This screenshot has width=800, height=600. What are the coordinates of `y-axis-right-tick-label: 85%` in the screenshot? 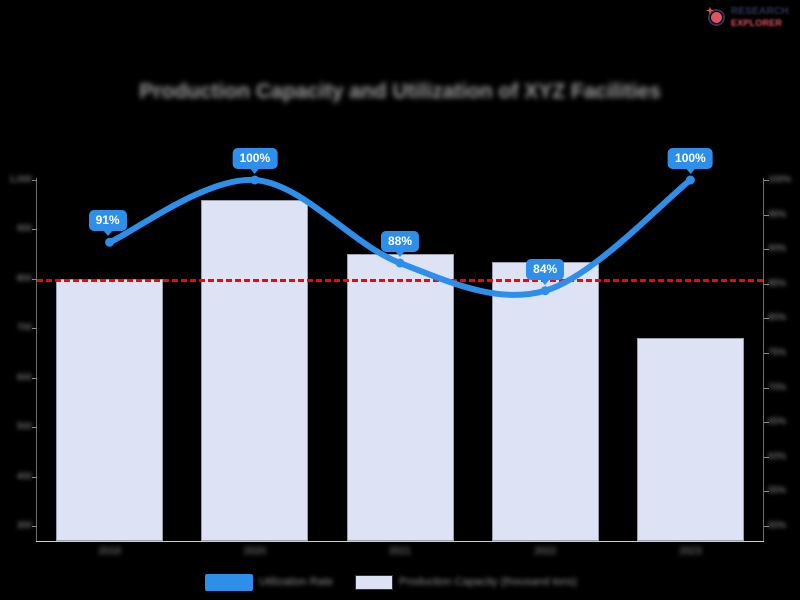 It's located at (777, 282).